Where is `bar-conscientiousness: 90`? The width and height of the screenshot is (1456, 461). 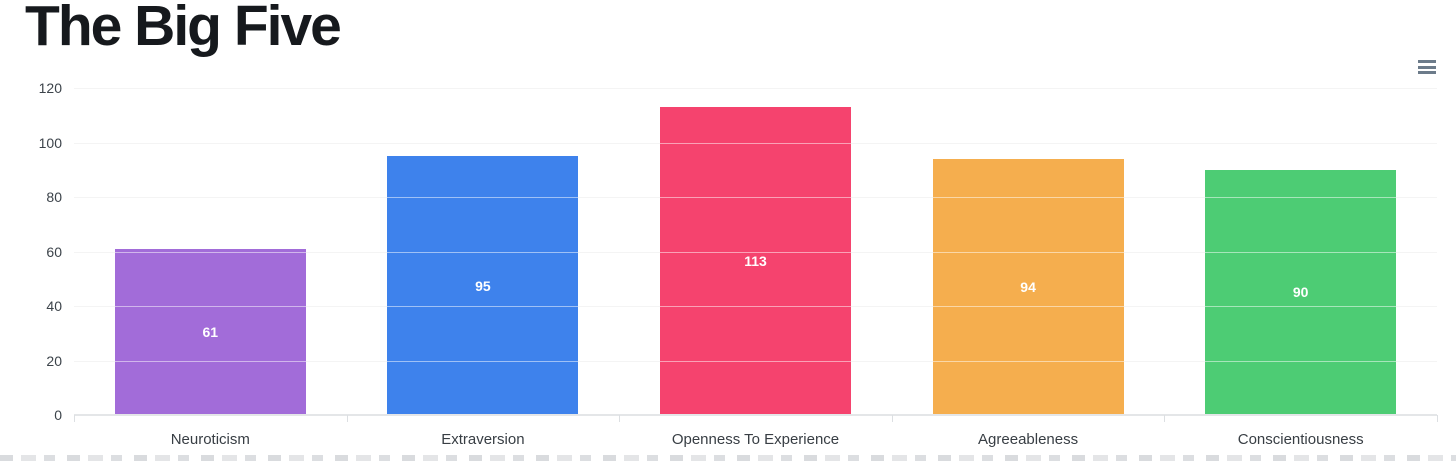 bar-conscientiousness: 90 is located at coordinates (1301, 292).